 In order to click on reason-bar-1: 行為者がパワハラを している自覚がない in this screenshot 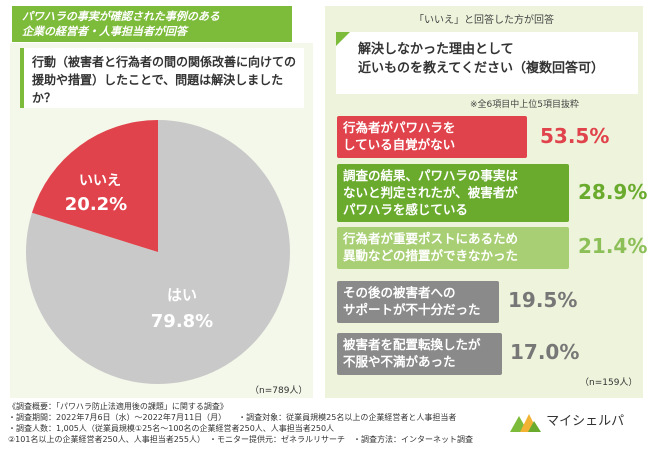, I will do `click(432, 137)`.